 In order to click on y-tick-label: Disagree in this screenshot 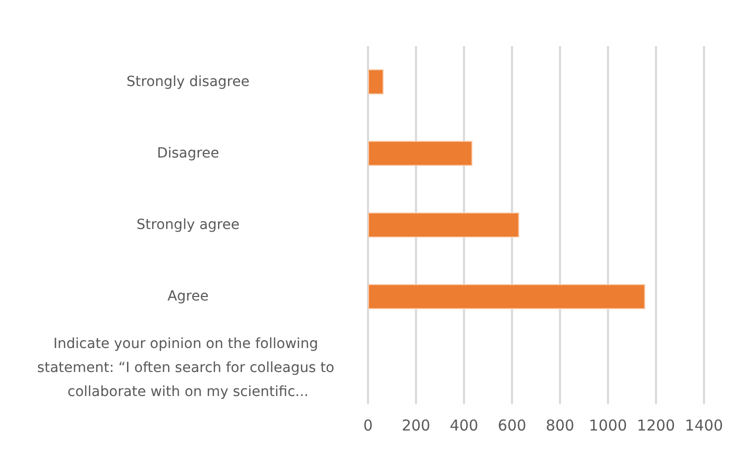, I will do `click(188, 153)`.